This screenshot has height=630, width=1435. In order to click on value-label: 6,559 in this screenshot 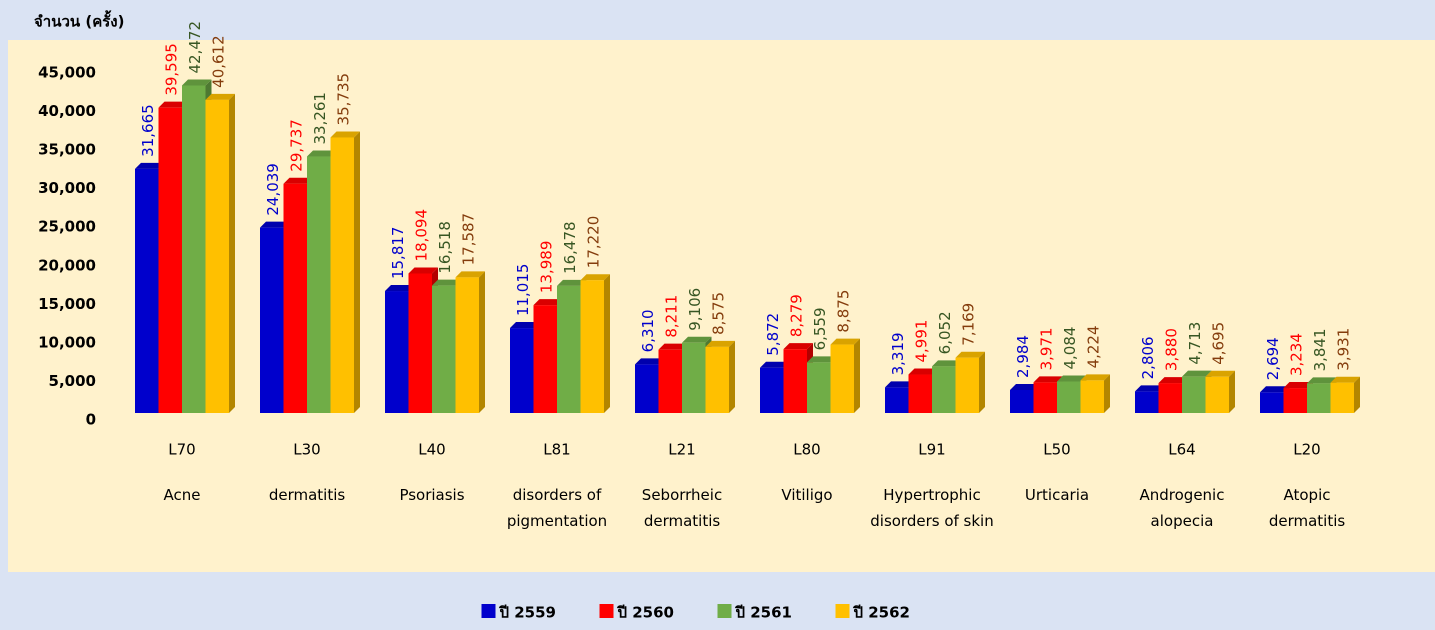, I will do `click(820, 328)`.